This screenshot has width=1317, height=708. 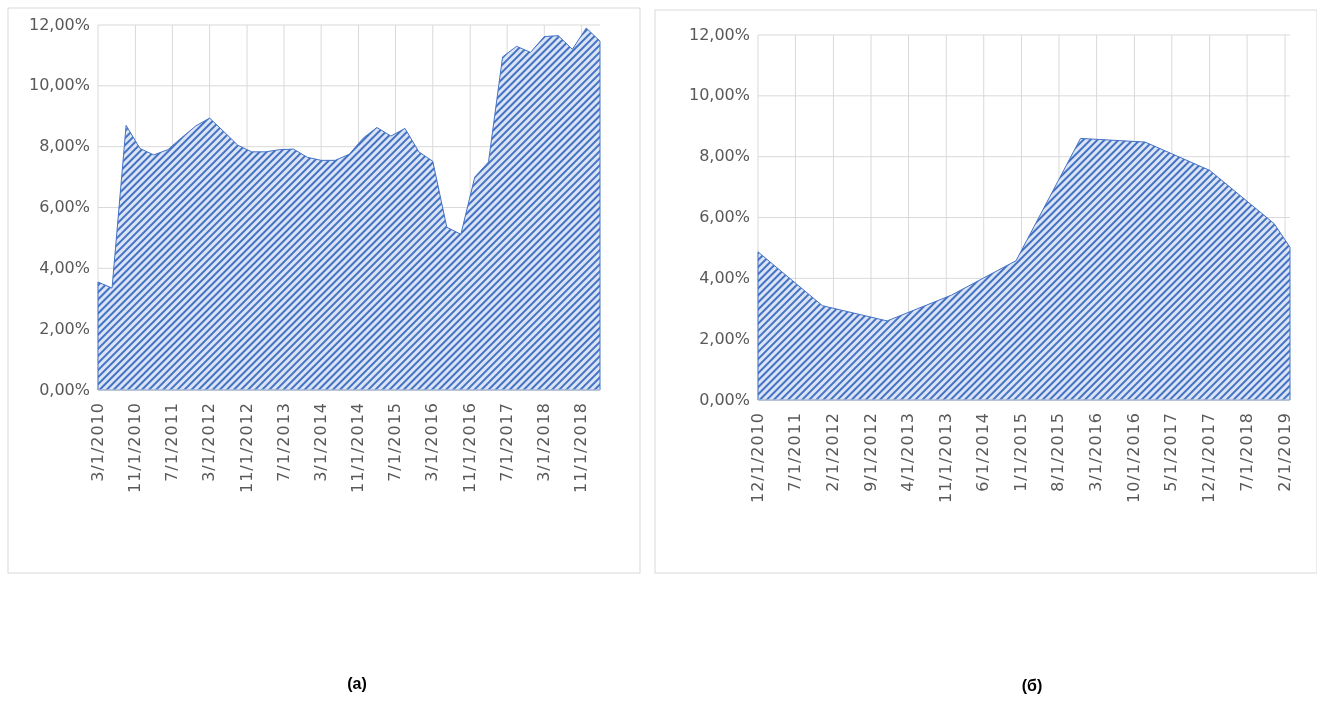 I want to click on x-tick-label: 1/1/2015, so click(x=1021, y=452).